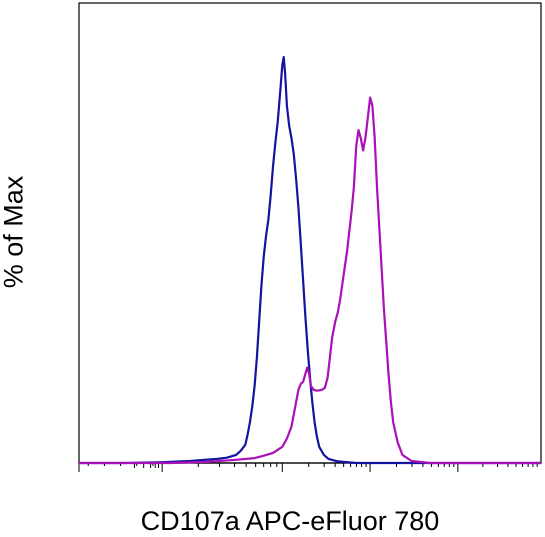  Describe the element at coordinates (309, 467) in the screenshot. I see `x-axis` at that location.